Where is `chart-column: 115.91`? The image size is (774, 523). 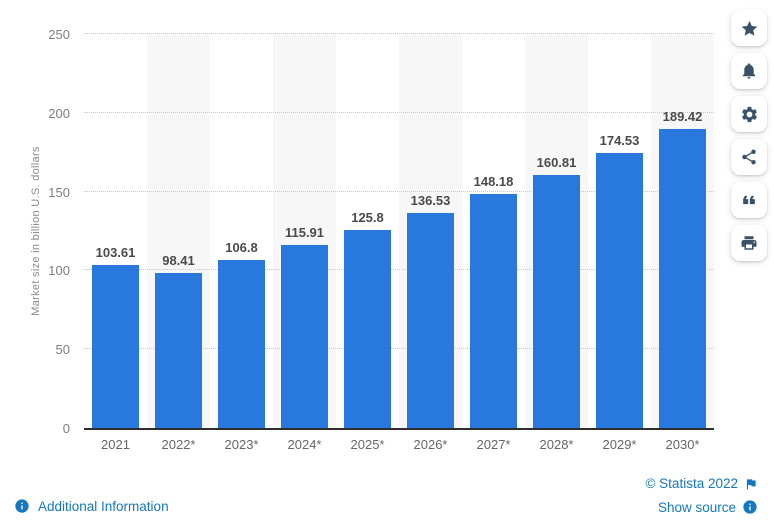
chart-column: 115.91 is located at coordinates (304, 231).